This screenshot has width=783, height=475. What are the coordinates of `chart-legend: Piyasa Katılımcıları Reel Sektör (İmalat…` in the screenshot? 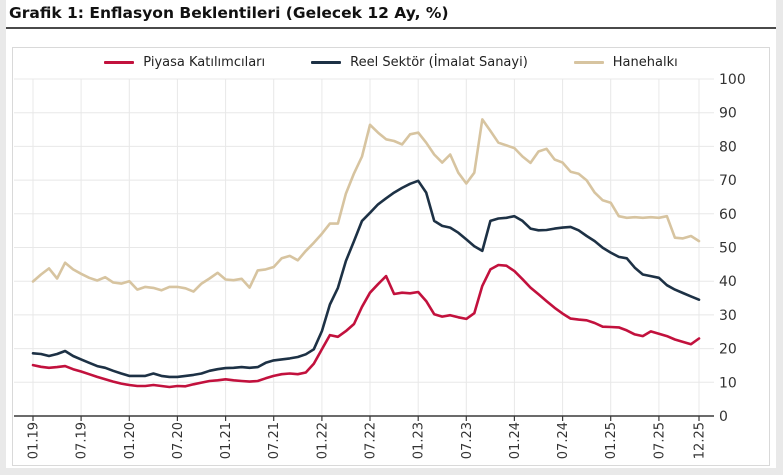 It's located at (391, 62).